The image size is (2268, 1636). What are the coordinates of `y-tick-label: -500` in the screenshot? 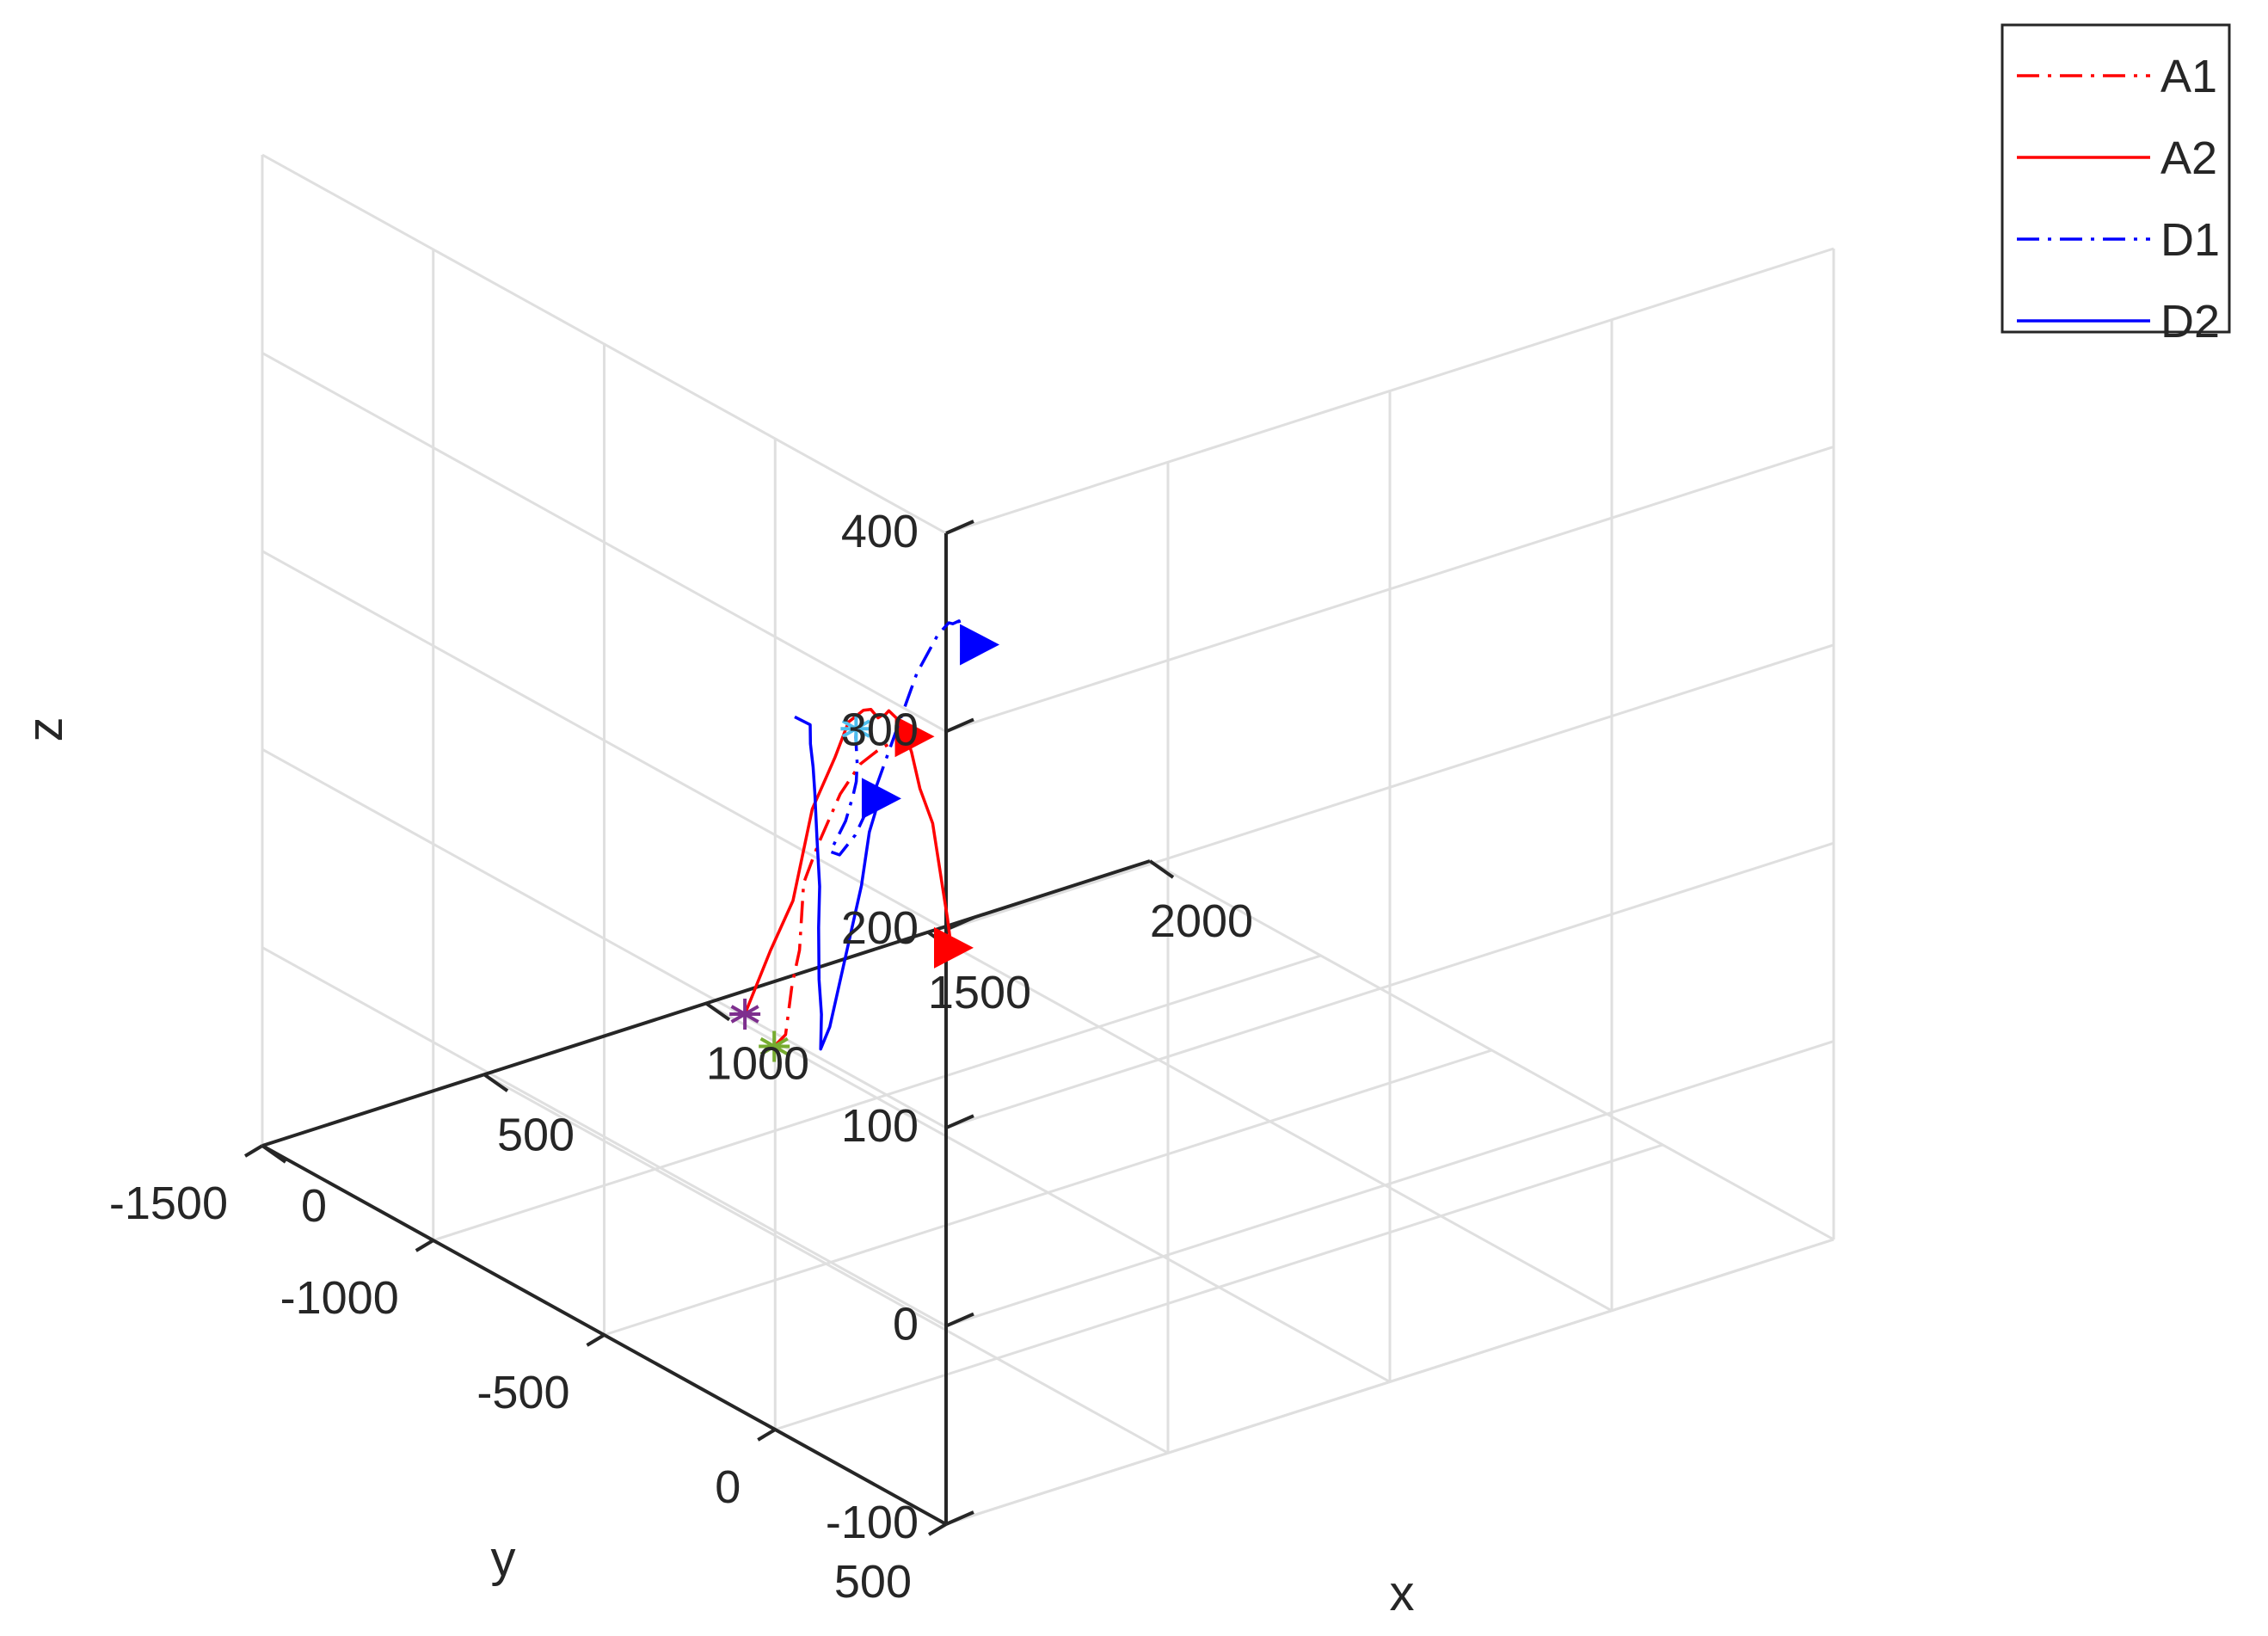 It's located at (523, 1393).